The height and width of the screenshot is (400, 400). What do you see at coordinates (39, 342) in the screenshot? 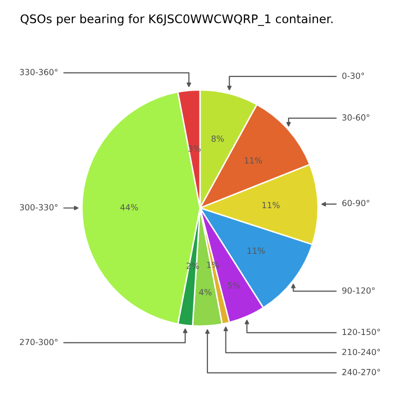
I see `slice-label: 270-300°` at bounding box center [39, 342].